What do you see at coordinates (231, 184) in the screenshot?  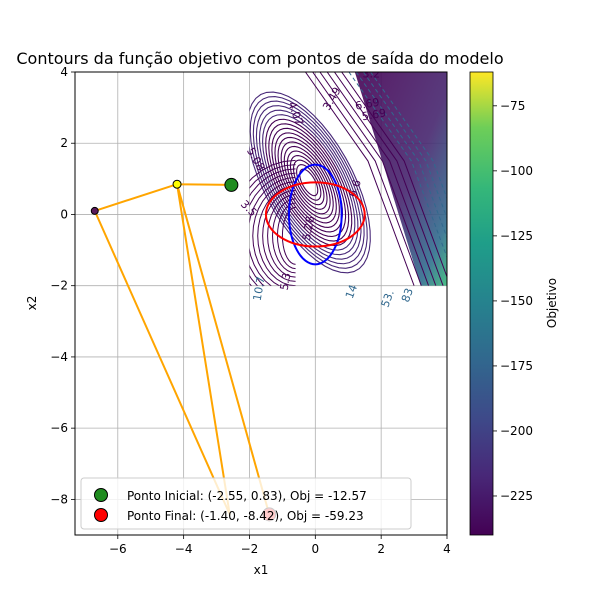 I see `start-point-marker` at bounding box center [231, 184].